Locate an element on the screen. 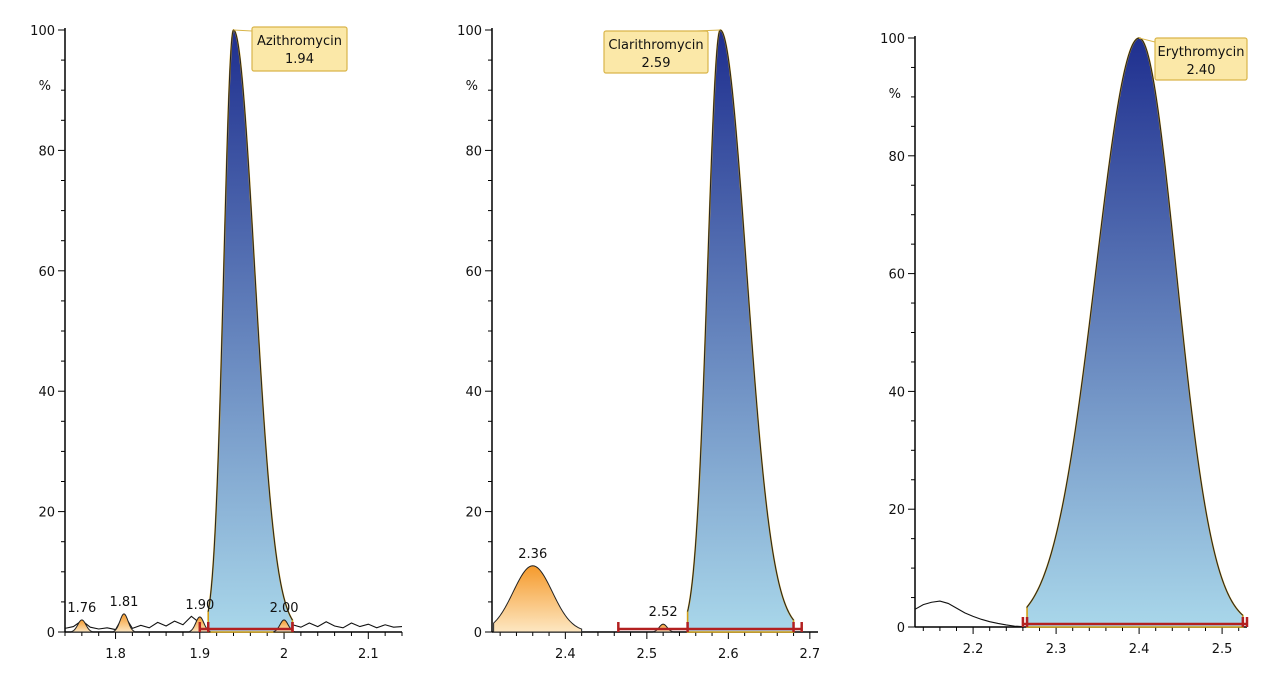  peak-rt-label: 2.00 is located at coordinates (284, 608).